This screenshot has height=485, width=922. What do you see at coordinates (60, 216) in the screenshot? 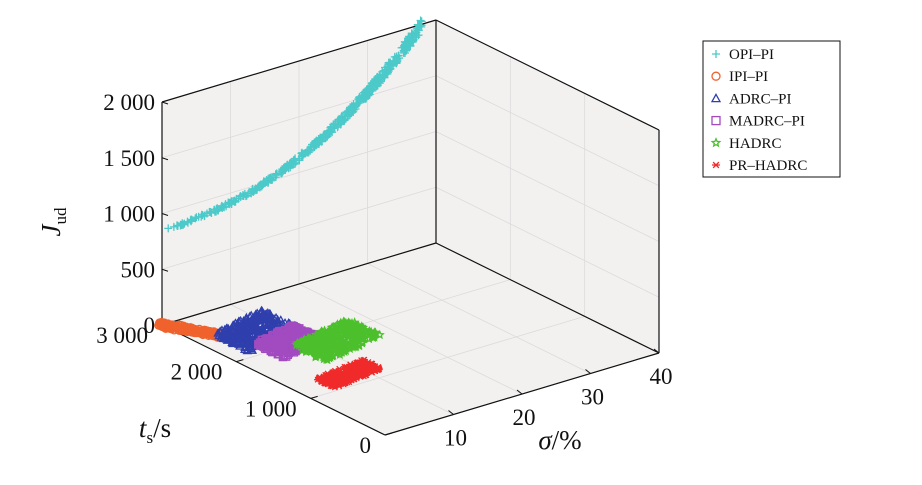
I see `z-axis-label-sub: ud` at bounding box center [60, 216].